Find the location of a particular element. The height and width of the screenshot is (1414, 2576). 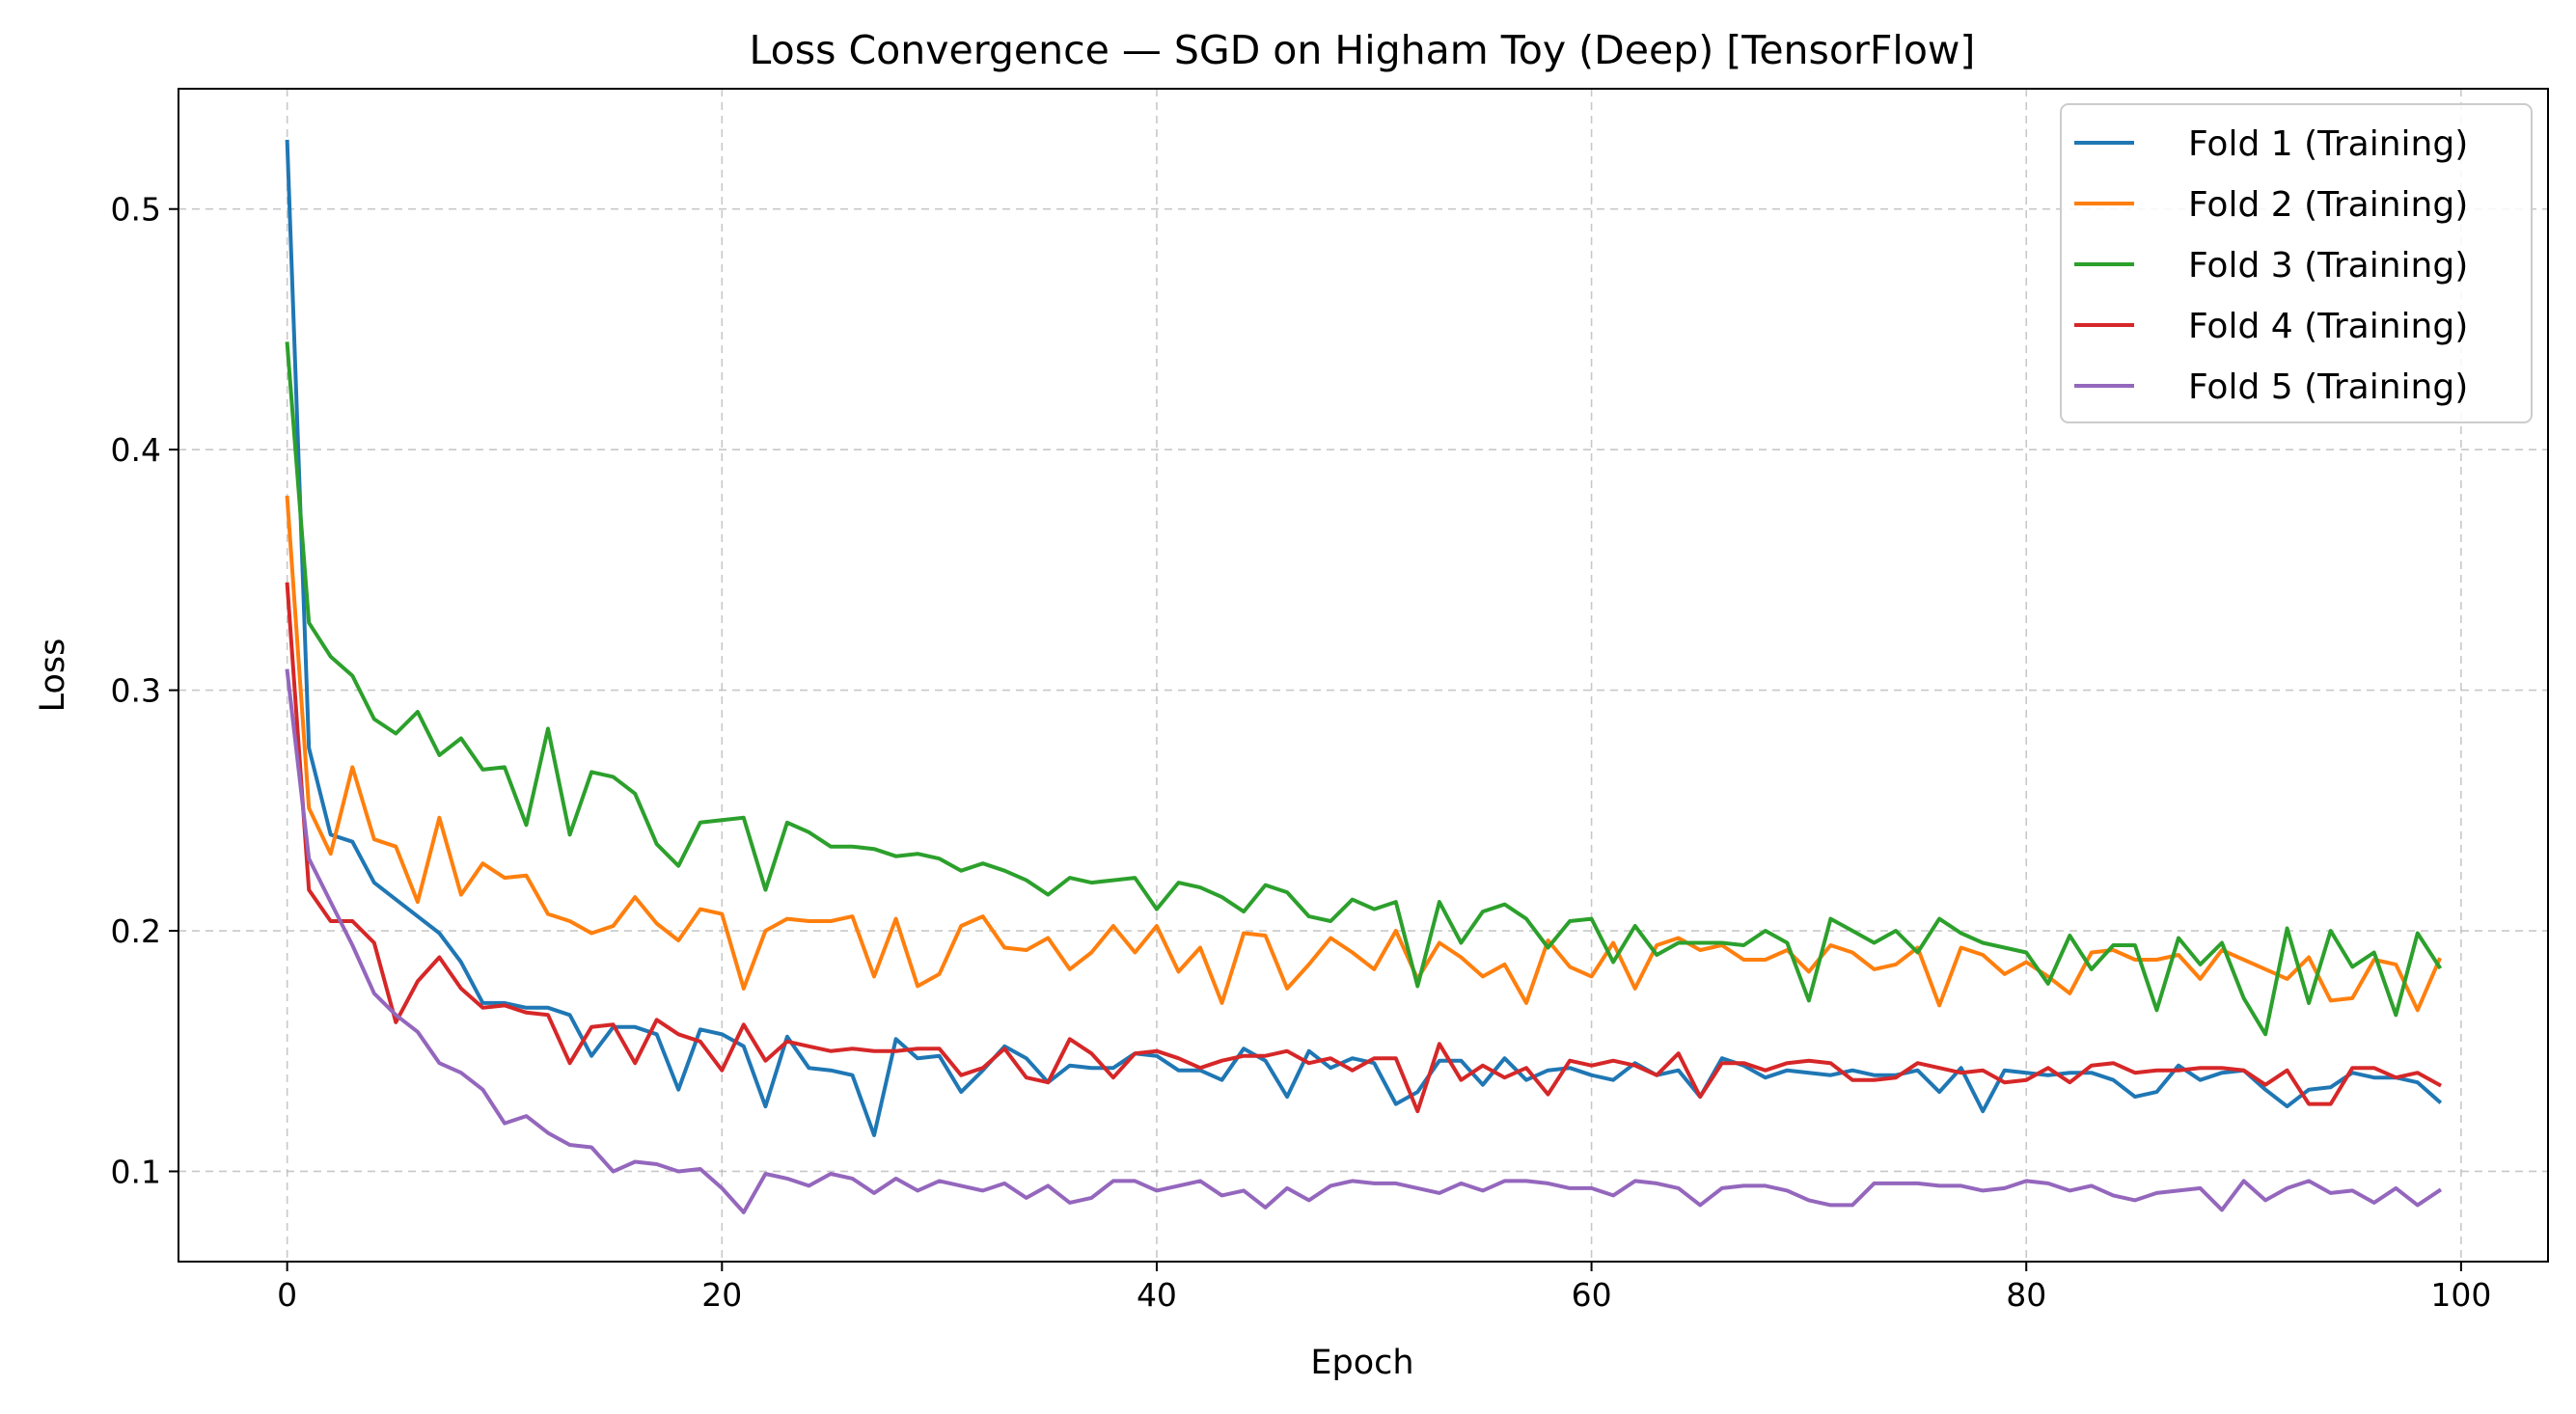

legend-label-fold-1: Fold 1 (Training) is located at coordinates (2328, 144).